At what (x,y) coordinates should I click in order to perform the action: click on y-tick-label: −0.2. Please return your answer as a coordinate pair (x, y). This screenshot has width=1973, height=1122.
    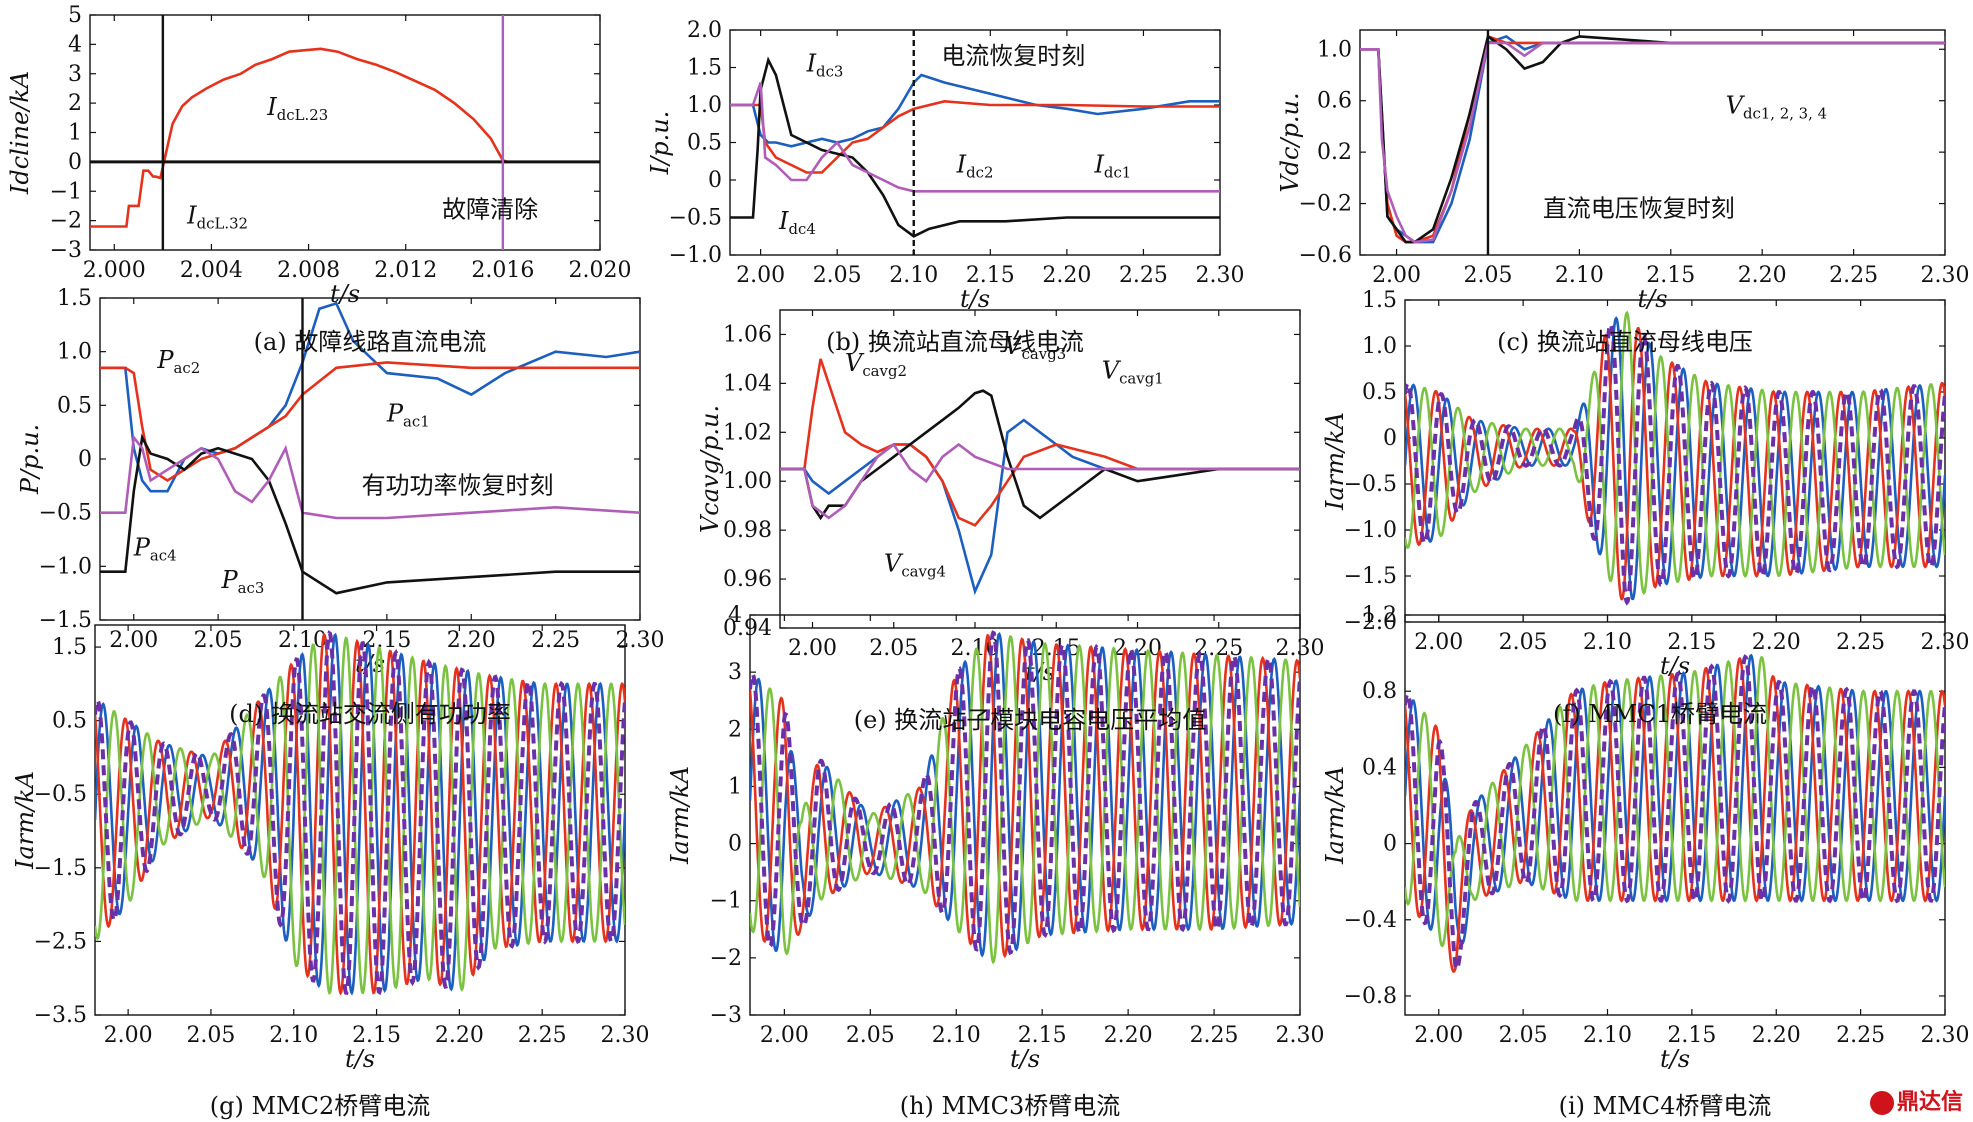
    Looking at the image, I should click on (1325, 204).